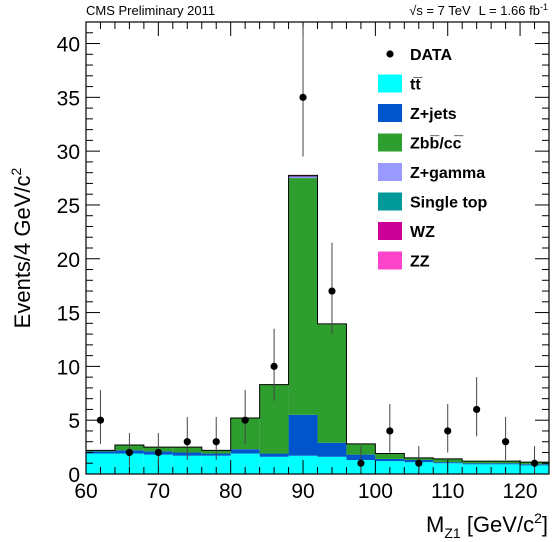 Image resolution: width=553 pixels, height=542 pixels. What do you see at coordinates (68, 314) in the screenshot?
I see `y-tick-label: 15` at bounding box center [68, 314].